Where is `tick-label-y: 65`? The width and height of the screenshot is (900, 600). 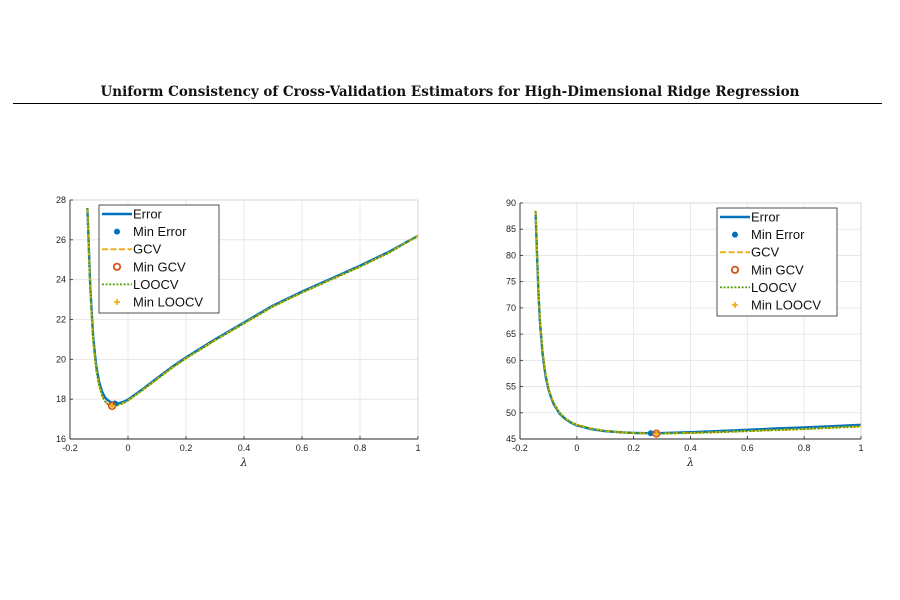
tick-label-y: 65 is located at coordinates (511, 334).